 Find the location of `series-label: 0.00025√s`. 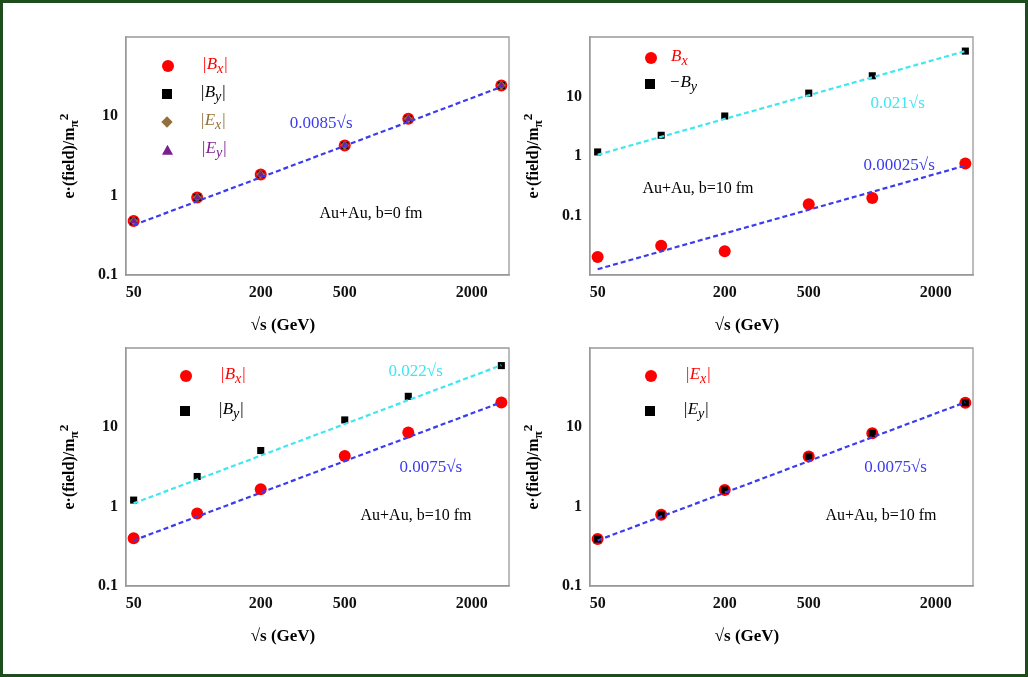

series-label: 0.00025√s is located at coordinates (899, 164).